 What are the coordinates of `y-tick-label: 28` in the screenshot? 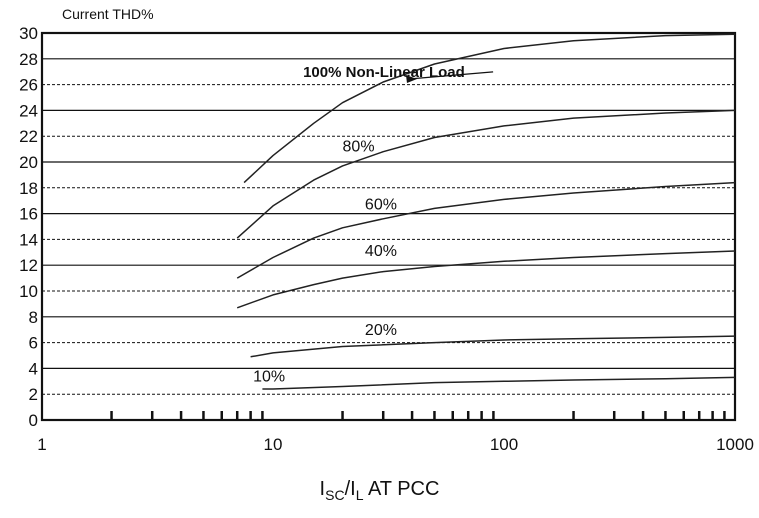 It's located at (28, 59).